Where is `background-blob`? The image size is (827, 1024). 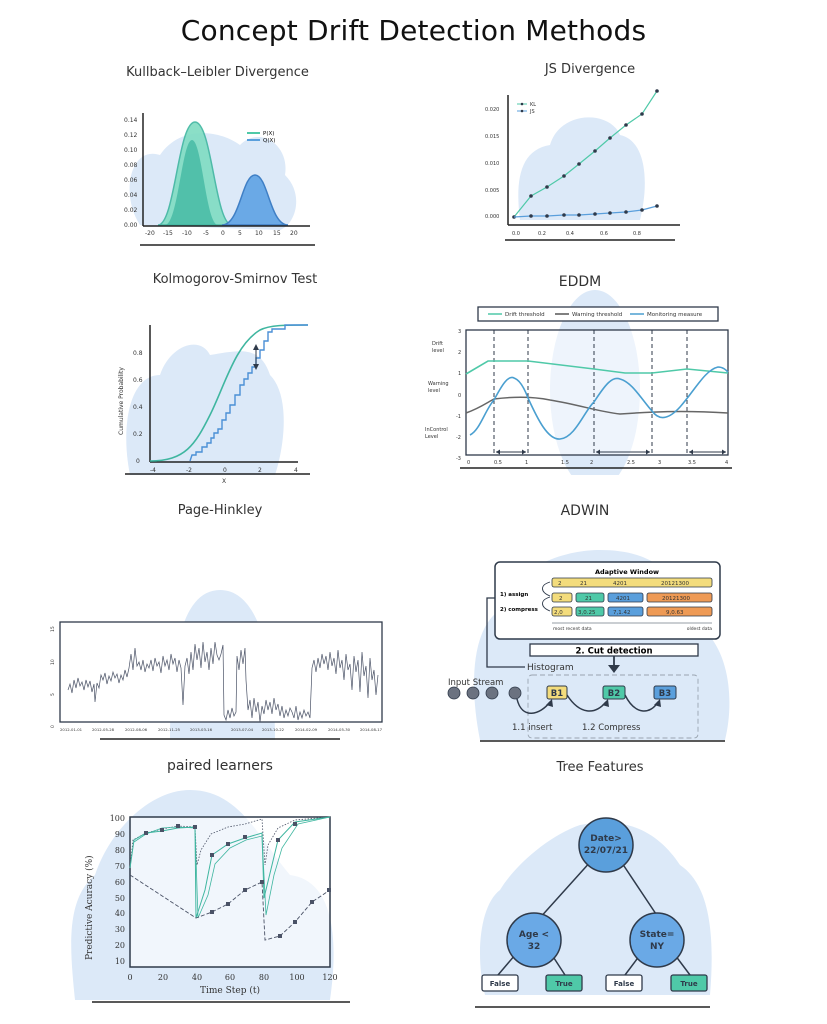 background-blob is located at coordinates (581, 168).